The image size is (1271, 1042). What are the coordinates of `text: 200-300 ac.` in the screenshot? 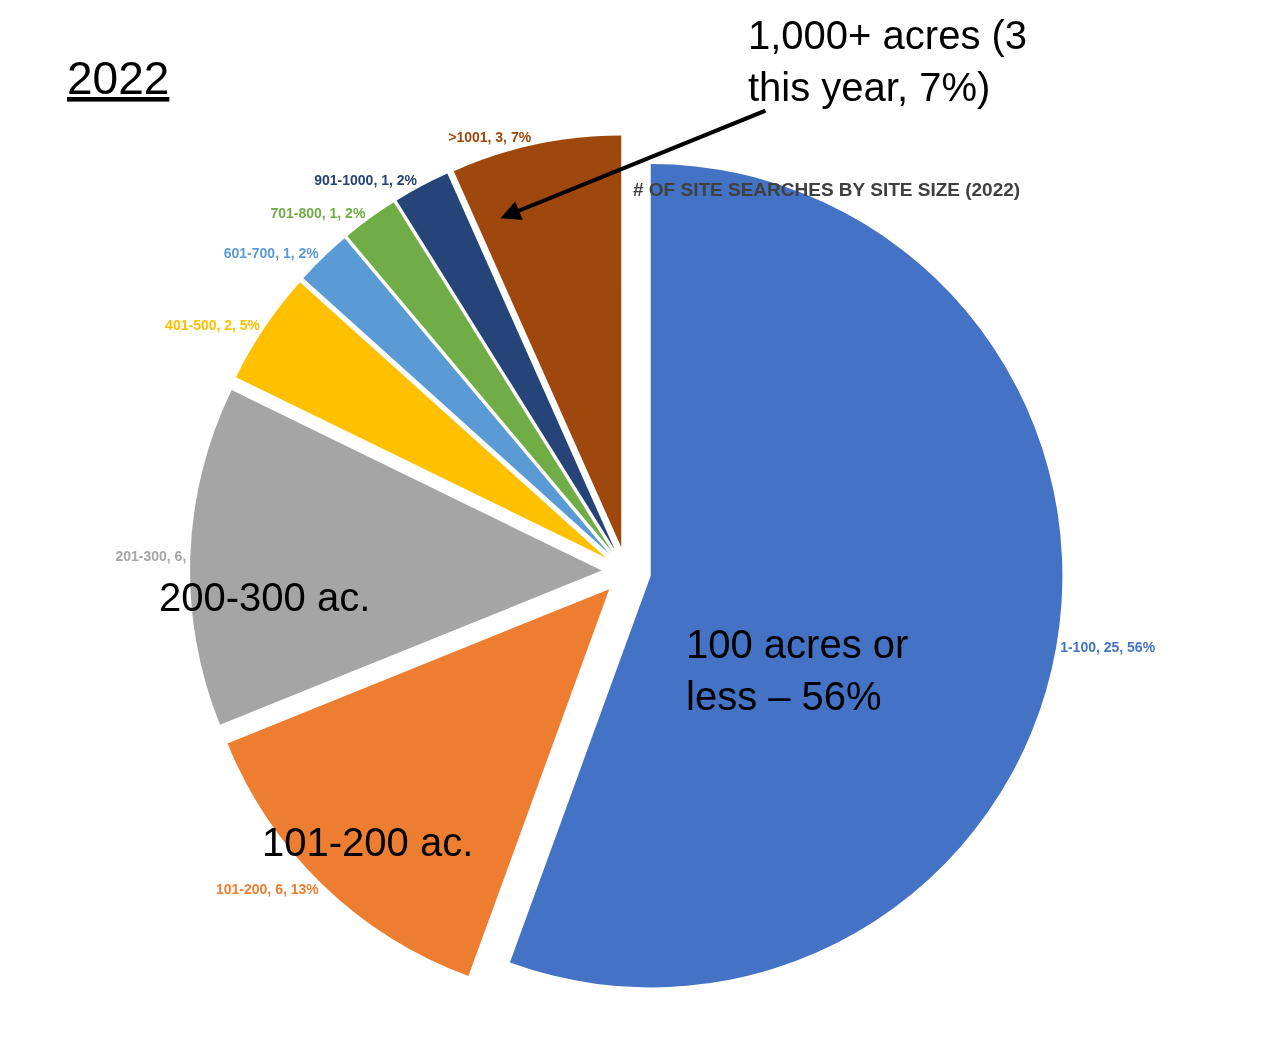 It's located at (265, 597).